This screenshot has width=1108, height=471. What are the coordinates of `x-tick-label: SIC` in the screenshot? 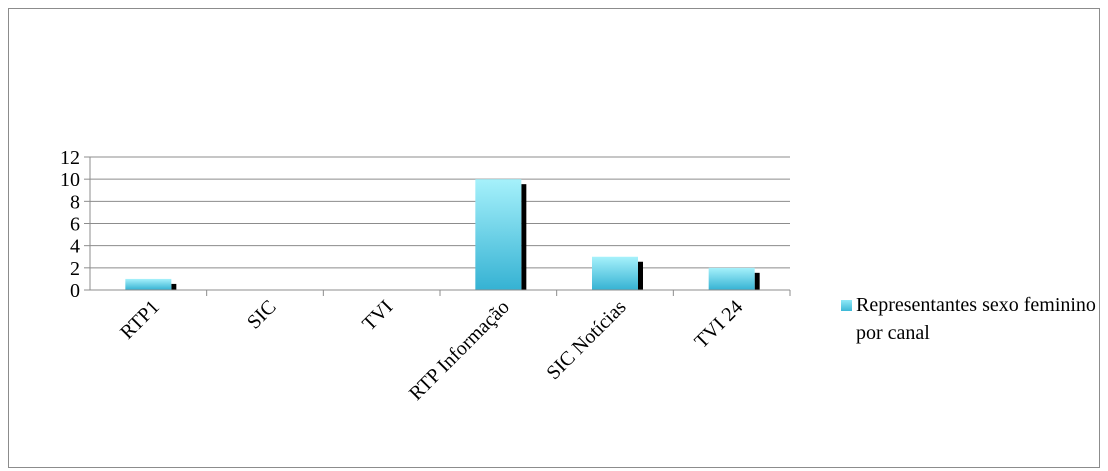 It's located at (262, 315).